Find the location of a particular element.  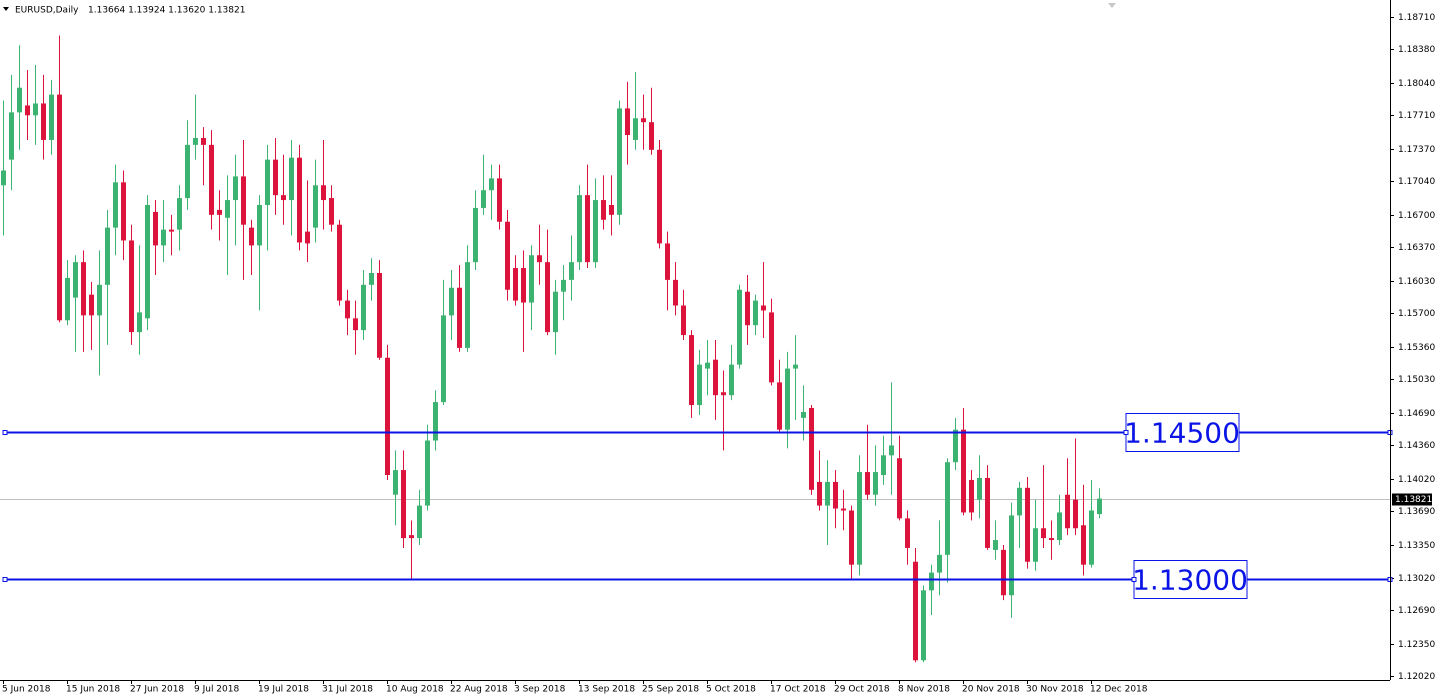

y-tick-label: 1.12350 is located at coordinates (1416, 645).